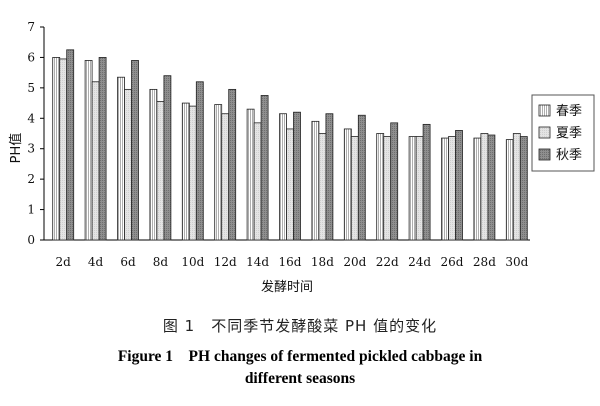 Image resolution: width=600 pixels, height=406 pixels. What do you see at coordinates (412, 188) in the screenshot?
I see `bar-24d-春季` at bounding box center [412, 188].